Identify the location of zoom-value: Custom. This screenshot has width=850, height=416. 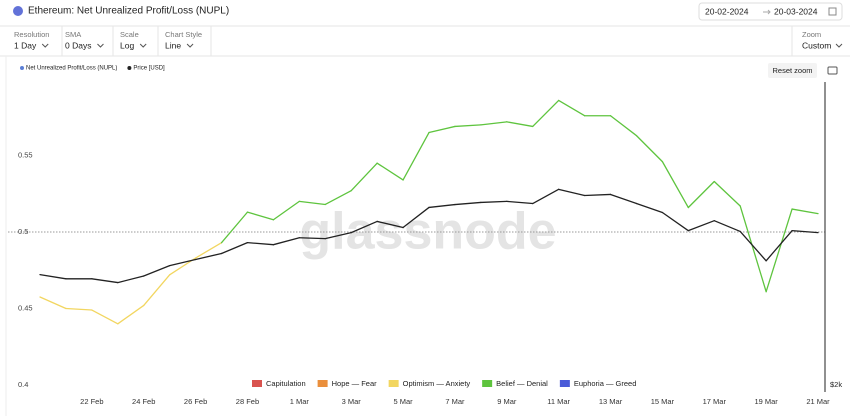
(816, 45).